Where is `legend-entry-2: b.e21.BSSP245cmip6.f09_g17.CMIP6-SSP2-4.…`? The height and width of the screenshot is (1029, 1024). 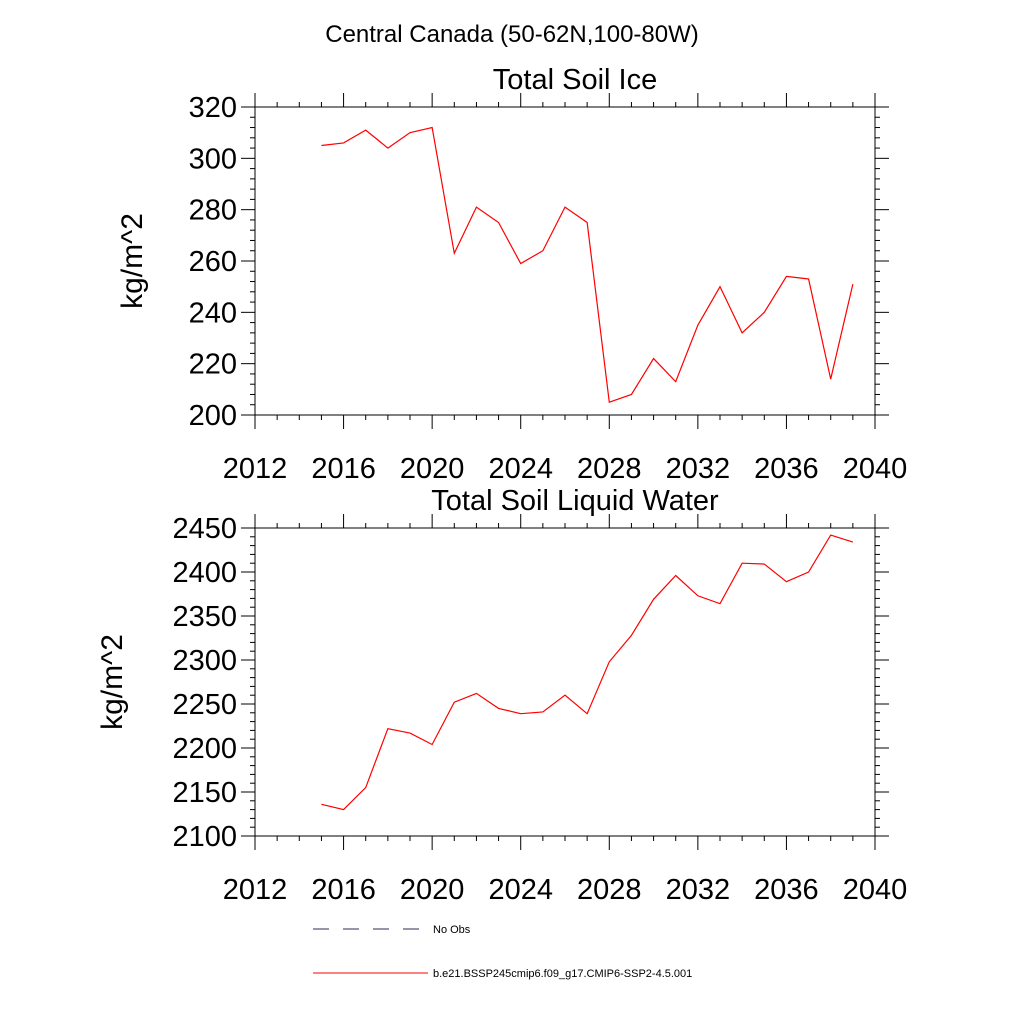
legend-entry-2: b.e21.BSSP245cmip6.f09_g17.CMIP6-SSP2-4.… is located at coordinates (502, 974).